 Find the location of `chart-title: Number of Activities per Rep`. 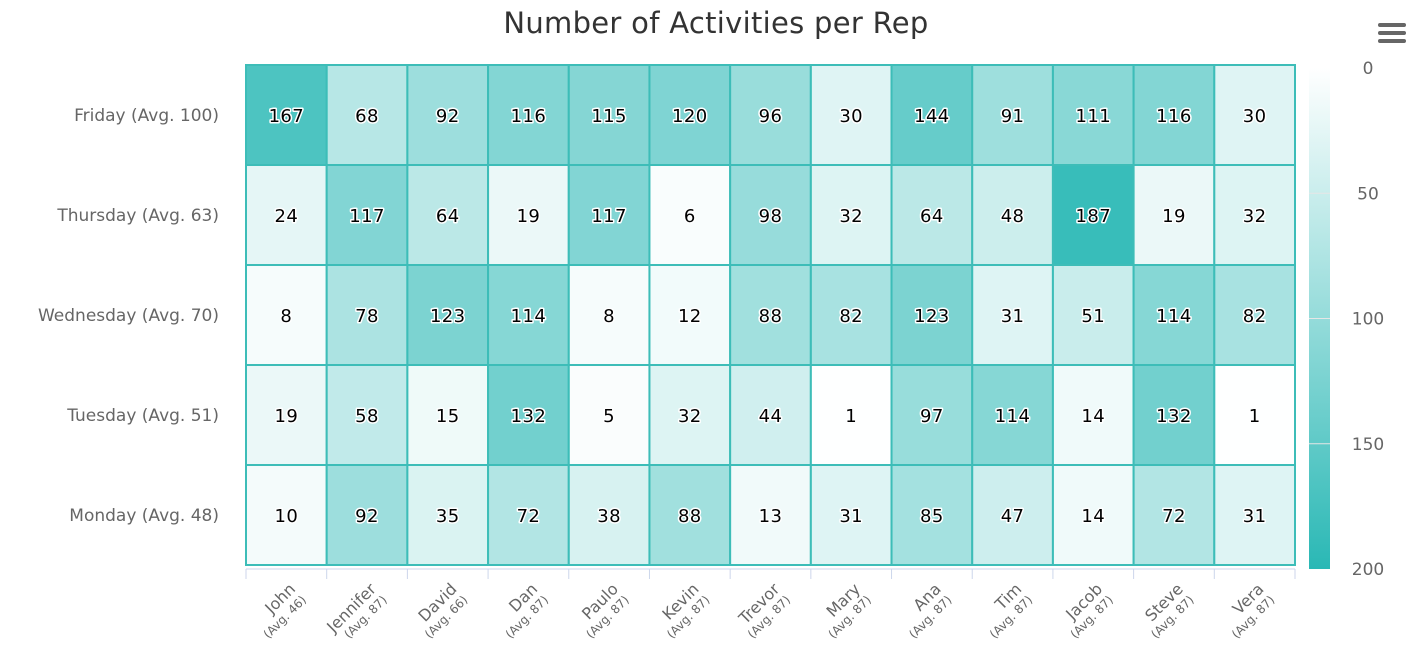

chart-title: Number of Activities per Rep is located at coordinates (716, 23).